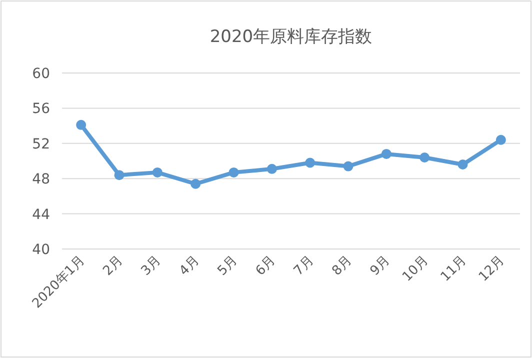 This screenshot has width=532, height=358. Describe the element at coordinates (151, 266) in the screenshot. I see `x-tick-label: 3月` at that location.